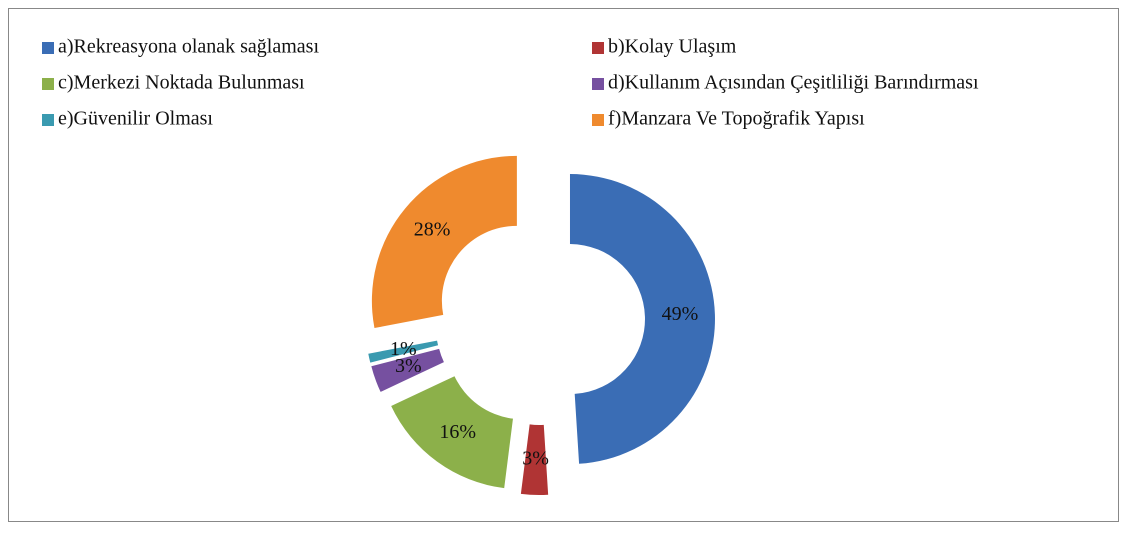 The height and width of the screenshot is (536, 1127). Describe the element at coordinates (188, 47) in the screenshot. I see `legend-label: a)Rekreasyona olanak sağlaması` at that location.